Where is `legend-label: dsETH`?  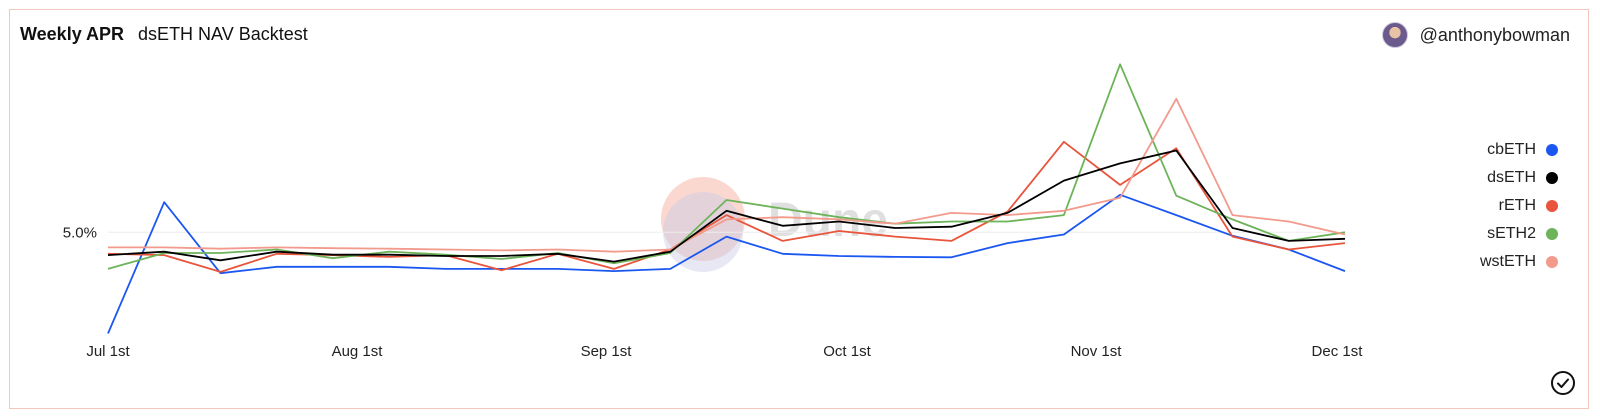 legend-label: dsETH is located at coordinates (1511, 177).